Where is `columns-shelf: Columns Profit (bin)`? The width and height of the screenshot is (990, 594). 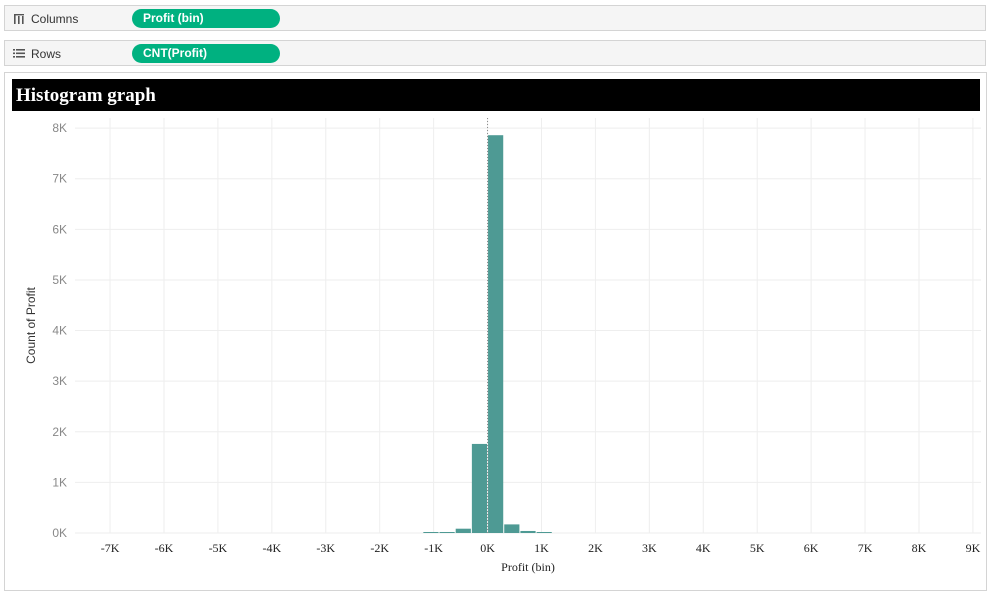 columns-shelf: Columns Profit (bin) is located at coordinates (495, 18).